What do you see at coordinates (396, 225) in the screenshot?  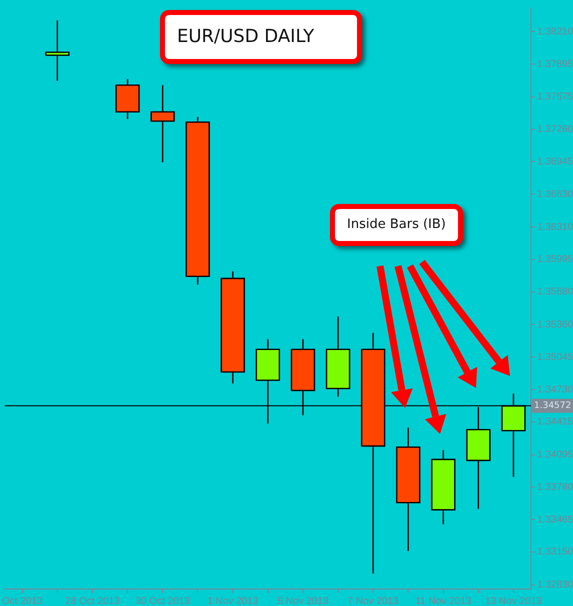 I see `callout-box: Inside Bars (IB)` at bounding box center [396, 225].